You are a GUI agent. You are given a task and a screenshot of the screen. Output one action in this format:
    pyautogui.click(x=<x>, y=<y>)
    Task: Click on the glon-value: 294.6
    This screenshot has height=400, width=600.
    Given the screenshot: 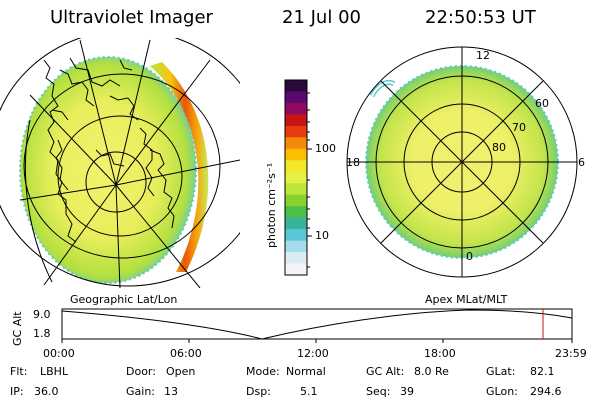 What is the action you would take?
    pyautogui.click(x=546, y=391)
    